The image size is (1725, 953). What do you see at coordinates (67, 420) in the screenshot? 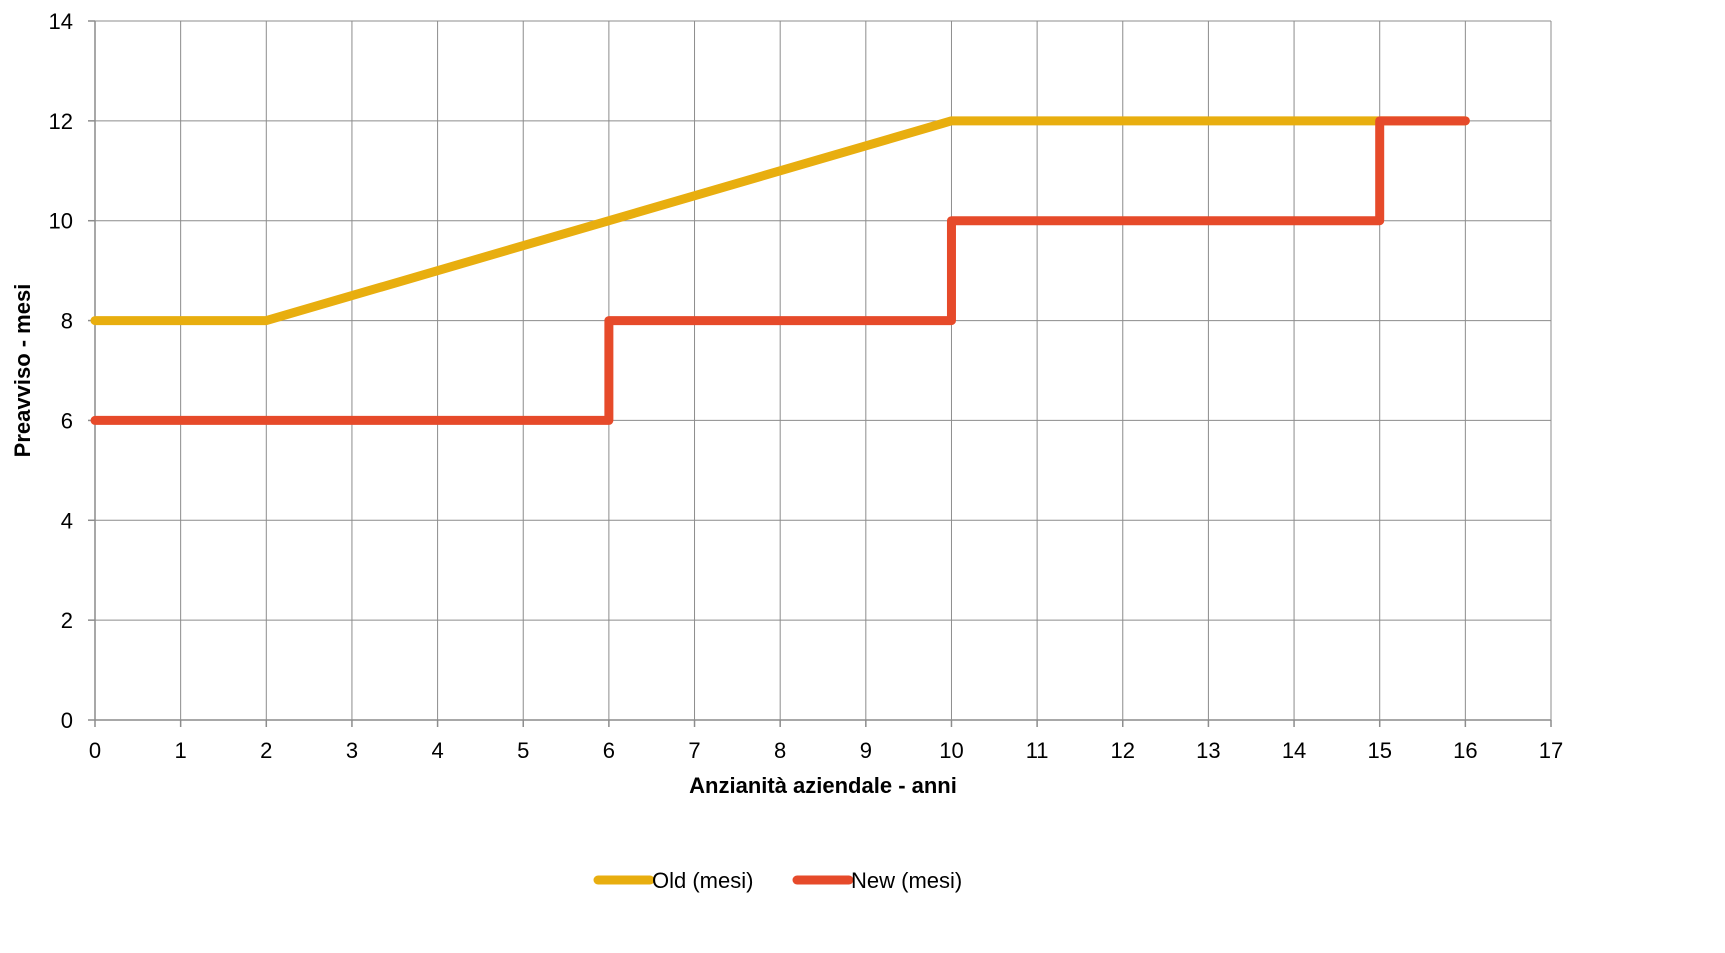
I see `y-tick-label: 6` at bounding box center [67, 420].